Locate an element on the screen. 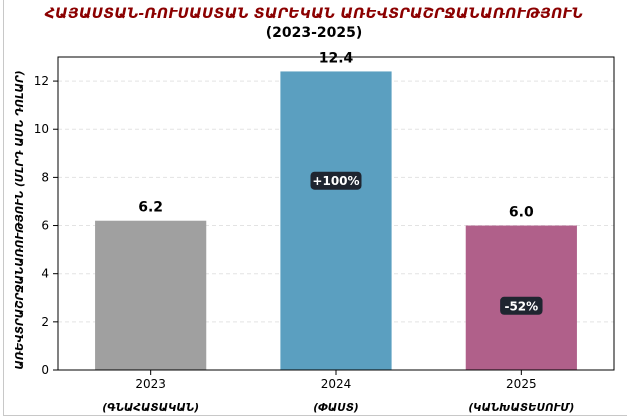 Image resolution: width=628 pixels, height=418 pixels. x-sublabel-2024: (ՓԱՍՏ) is located at coordinates (335, 408).